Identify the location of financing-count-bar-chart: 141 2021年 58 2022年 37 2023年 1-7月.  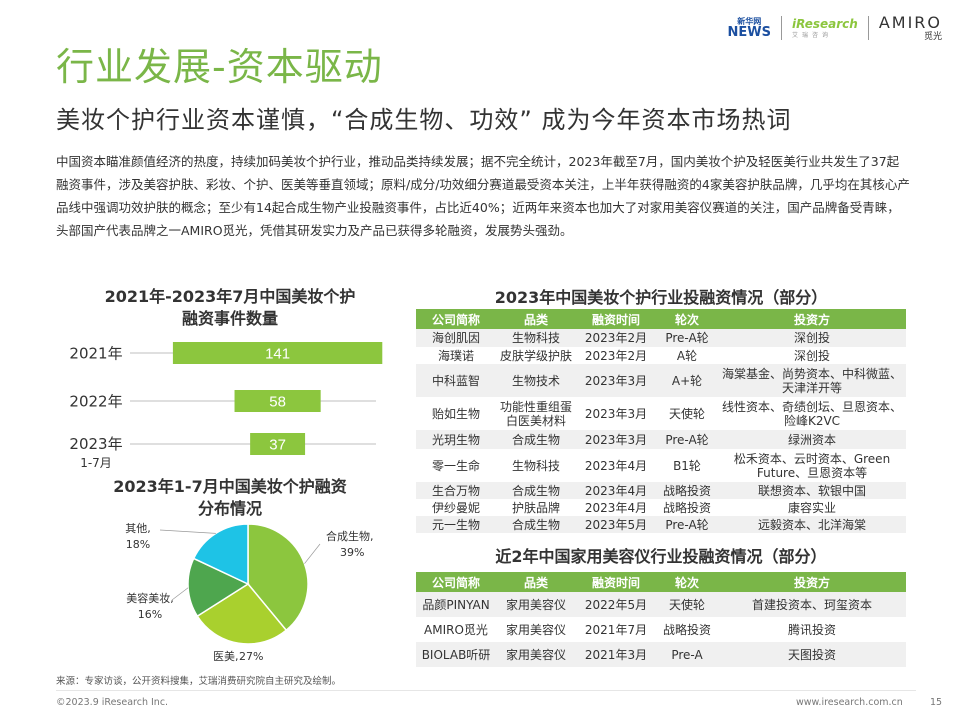
(226, 406).